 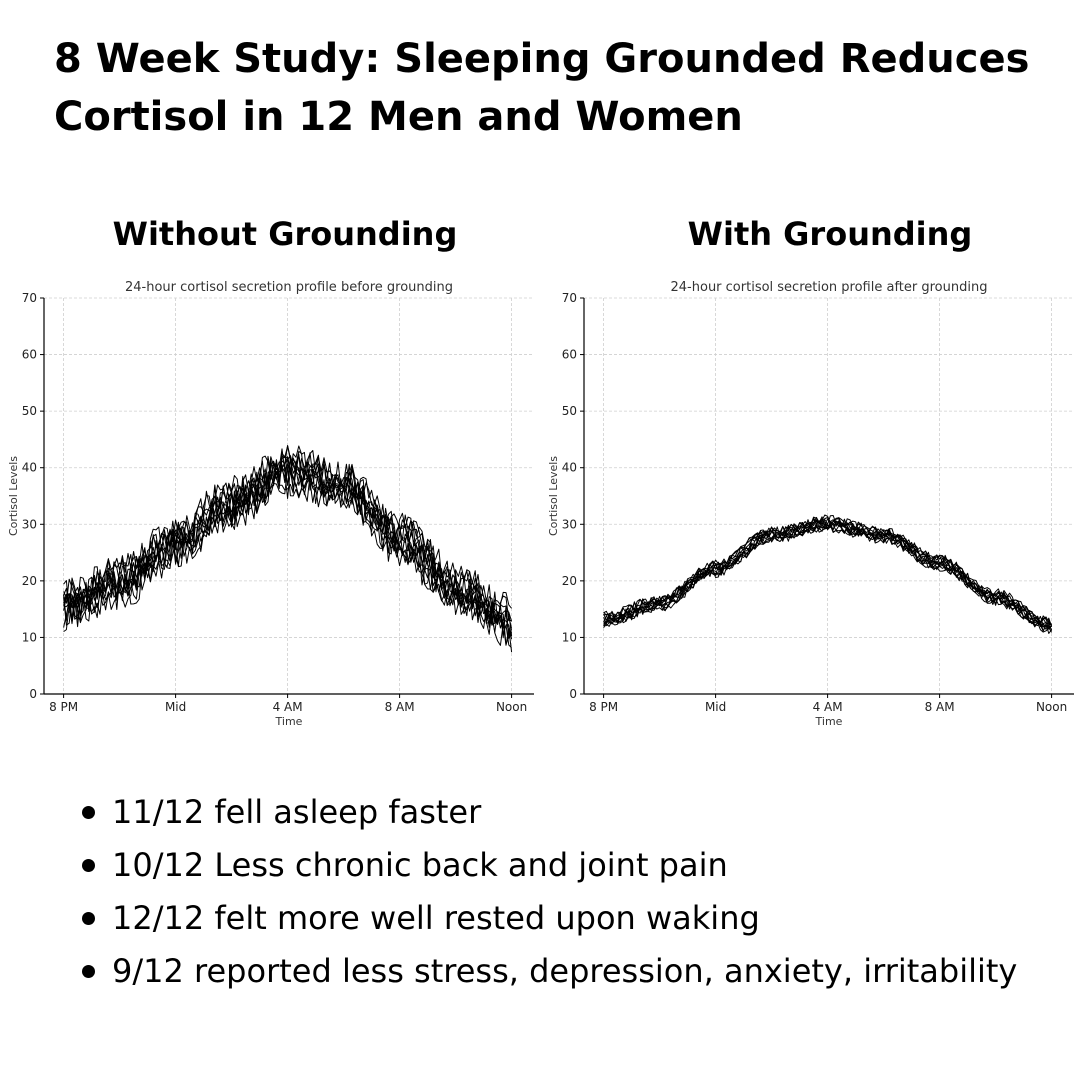 What do you see at coordinates (542, 59) in the screenshot?
I see `headline-line-1: 8 Week Study: Sleeping Grounded Reduces` at bounding box center [542, 59].